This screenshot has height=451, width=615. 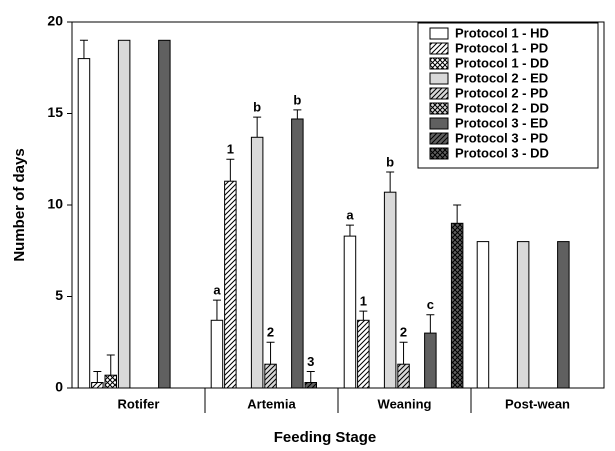 I want to click on legend-label: Protocol 1 - DD, so click(x=502, y=62).